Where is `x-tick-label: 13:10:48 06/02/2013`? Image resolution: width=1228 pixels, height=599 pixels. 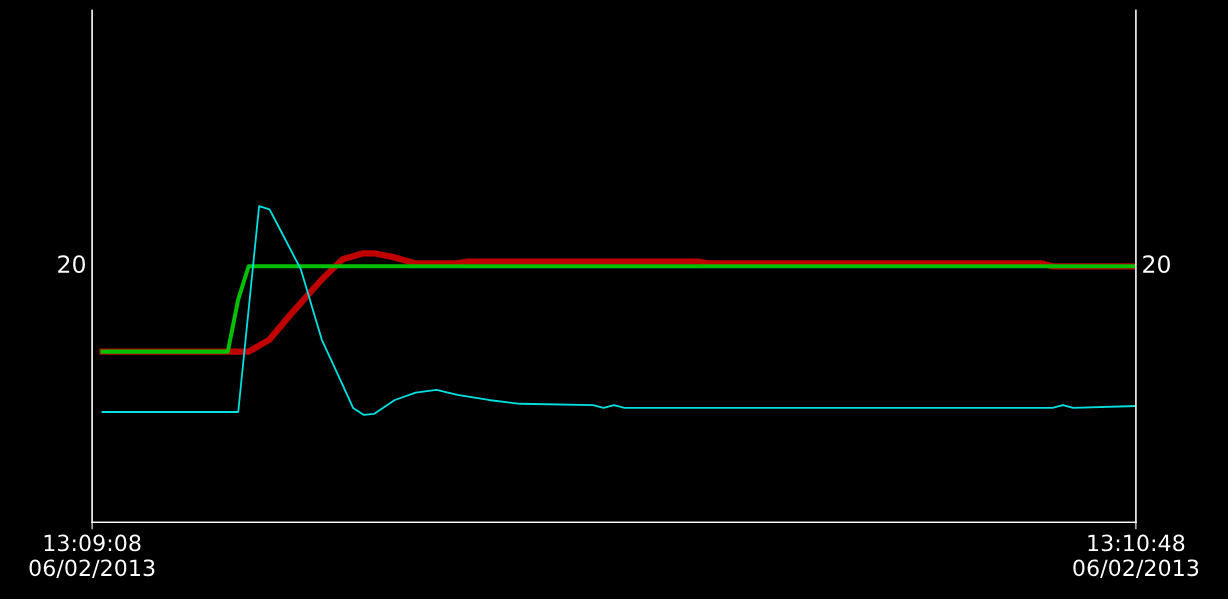 x-tick-label: 13:10:48 06/02/2013 is located at coordinates (1136, 556).